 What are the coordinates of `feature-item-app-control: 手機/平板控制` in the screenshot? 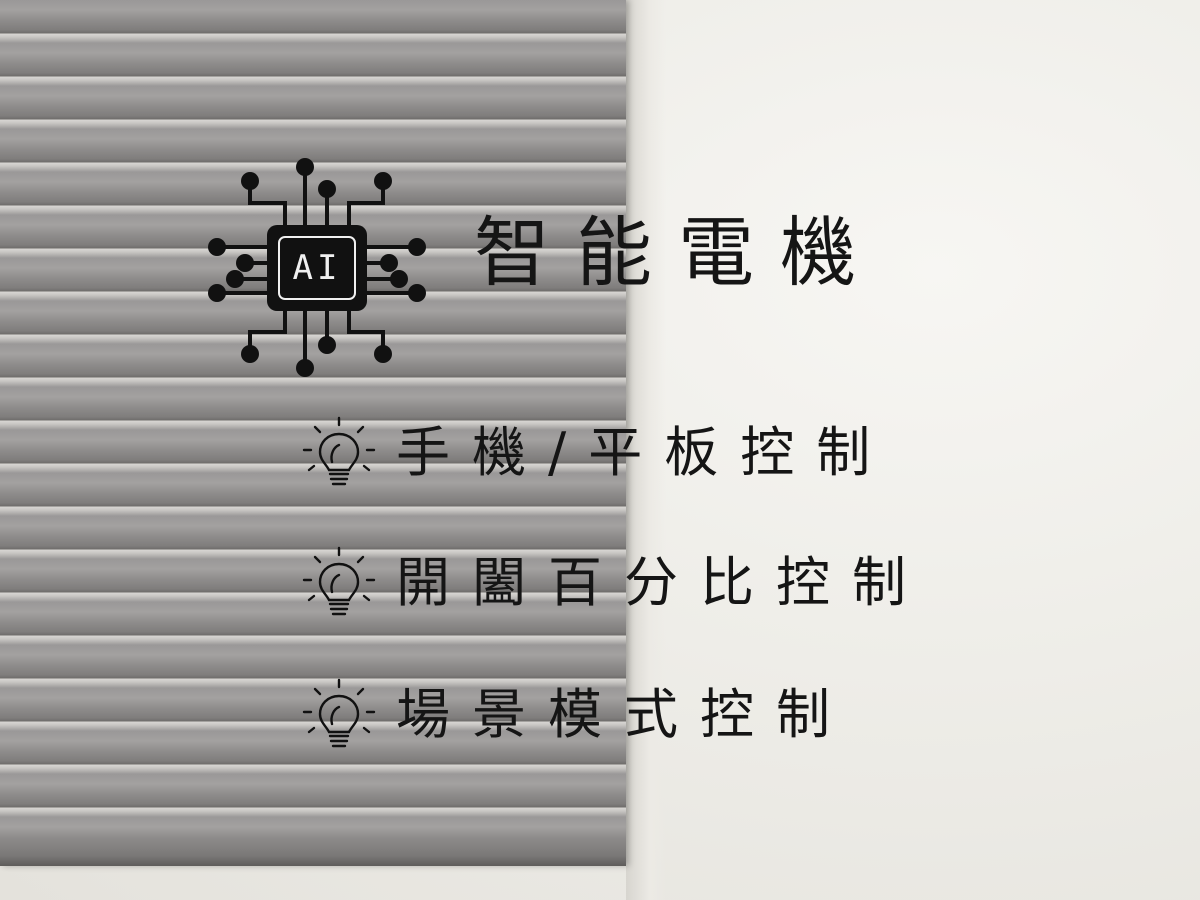 It's located at (596, 453).